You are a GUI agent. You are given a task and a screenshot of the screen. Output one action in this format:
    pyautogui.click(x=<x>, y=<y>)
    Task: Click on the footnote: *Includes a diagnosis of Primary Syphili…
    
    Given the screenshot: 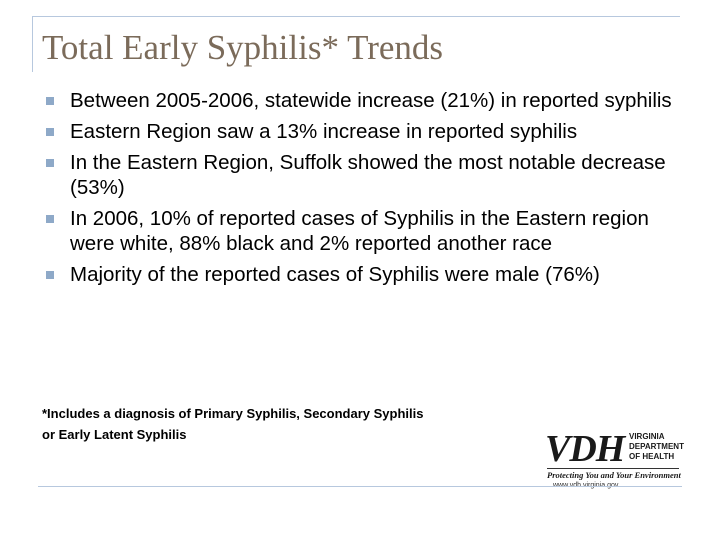 What is the action you would take?
    pyautogui.click(x=232, y=424)
    